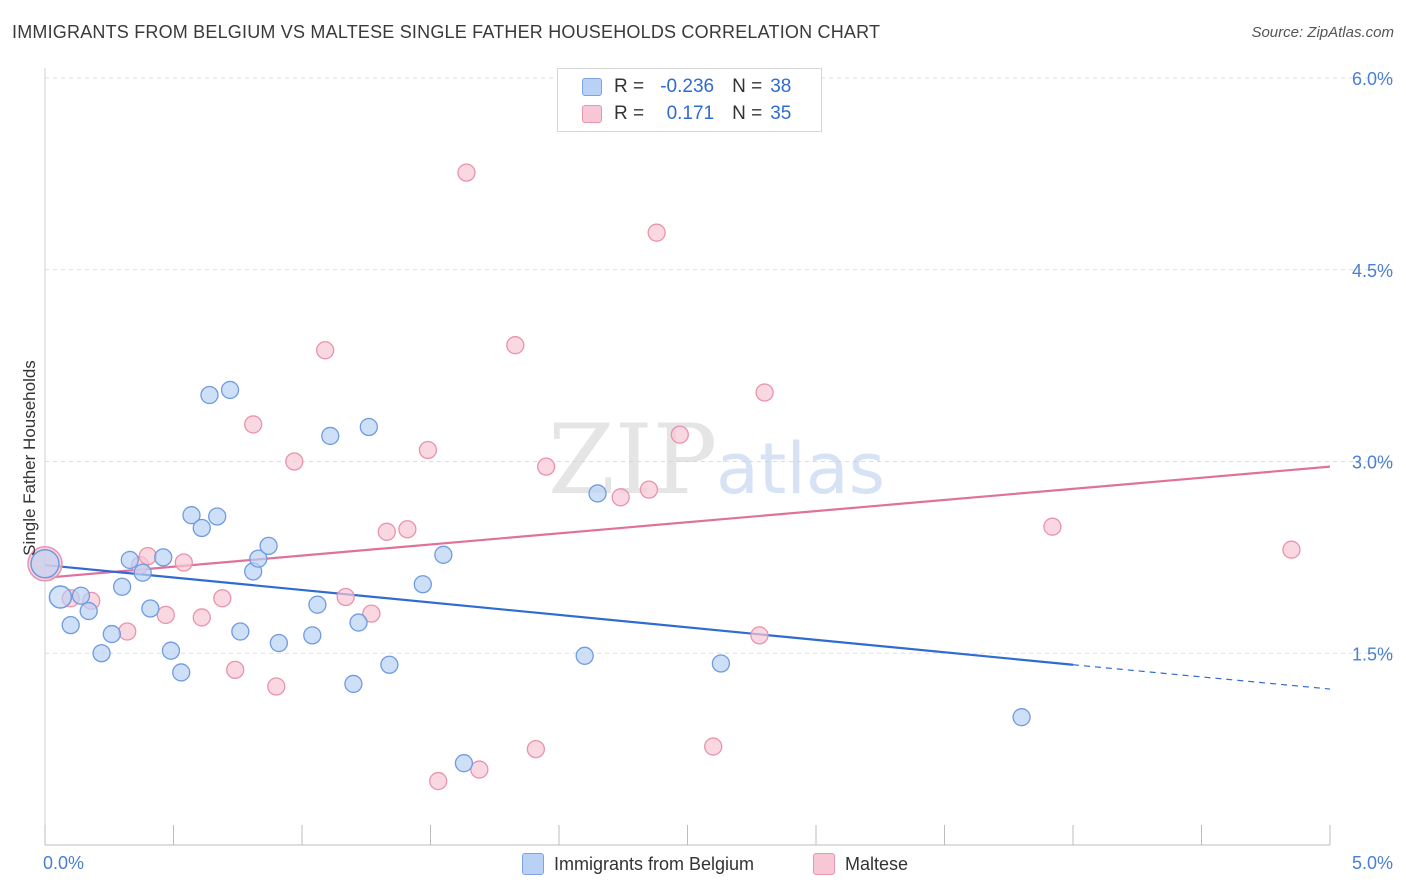  Describe the element at coordinates (800, 469) in the screenshot. I see `watermark-atlas: atlas` at that location.